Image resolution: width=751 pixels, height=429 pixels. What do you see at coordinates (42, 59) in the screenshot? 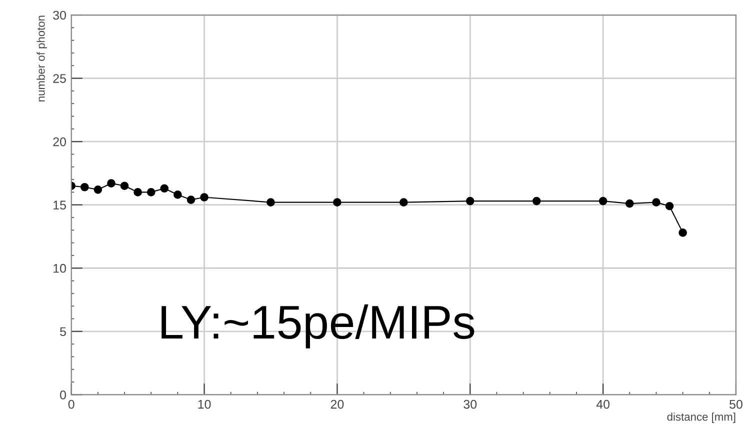
I see `y-axis-title: number of photon` at bounding box center [42, 59].